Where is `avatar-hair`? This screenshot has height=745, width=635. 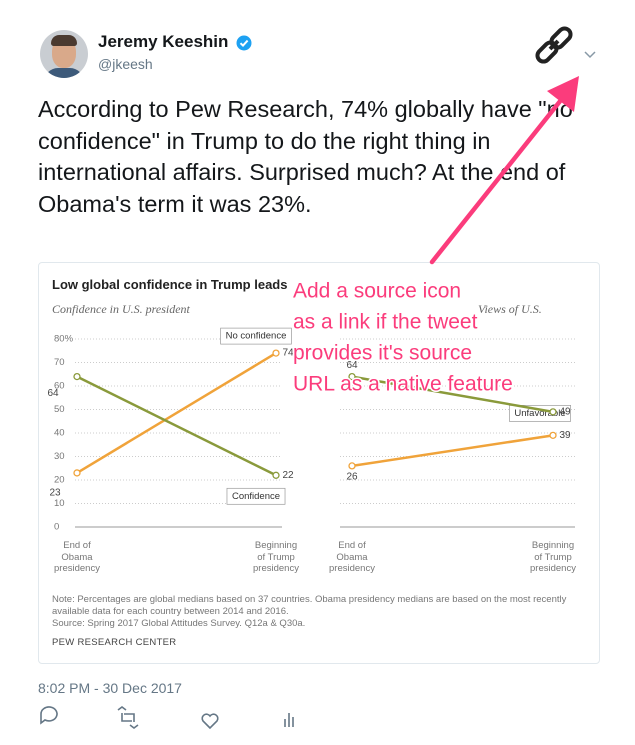 avatar-hair is located at coordinates (64, 40).